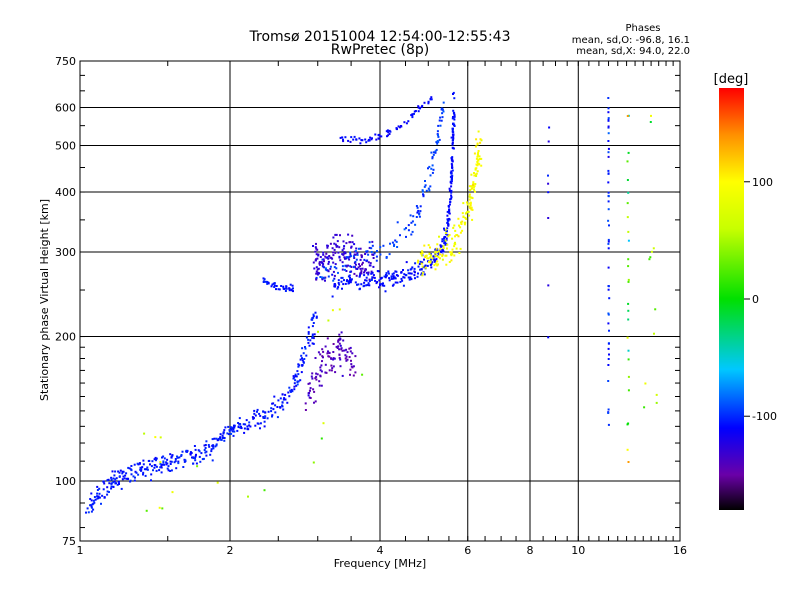 This screenshot has height=600, width=800. What do you see at coordinates (467, 550) in the screenshot?
I see `x-tick-label: 6` at bounding box center [467, 550].